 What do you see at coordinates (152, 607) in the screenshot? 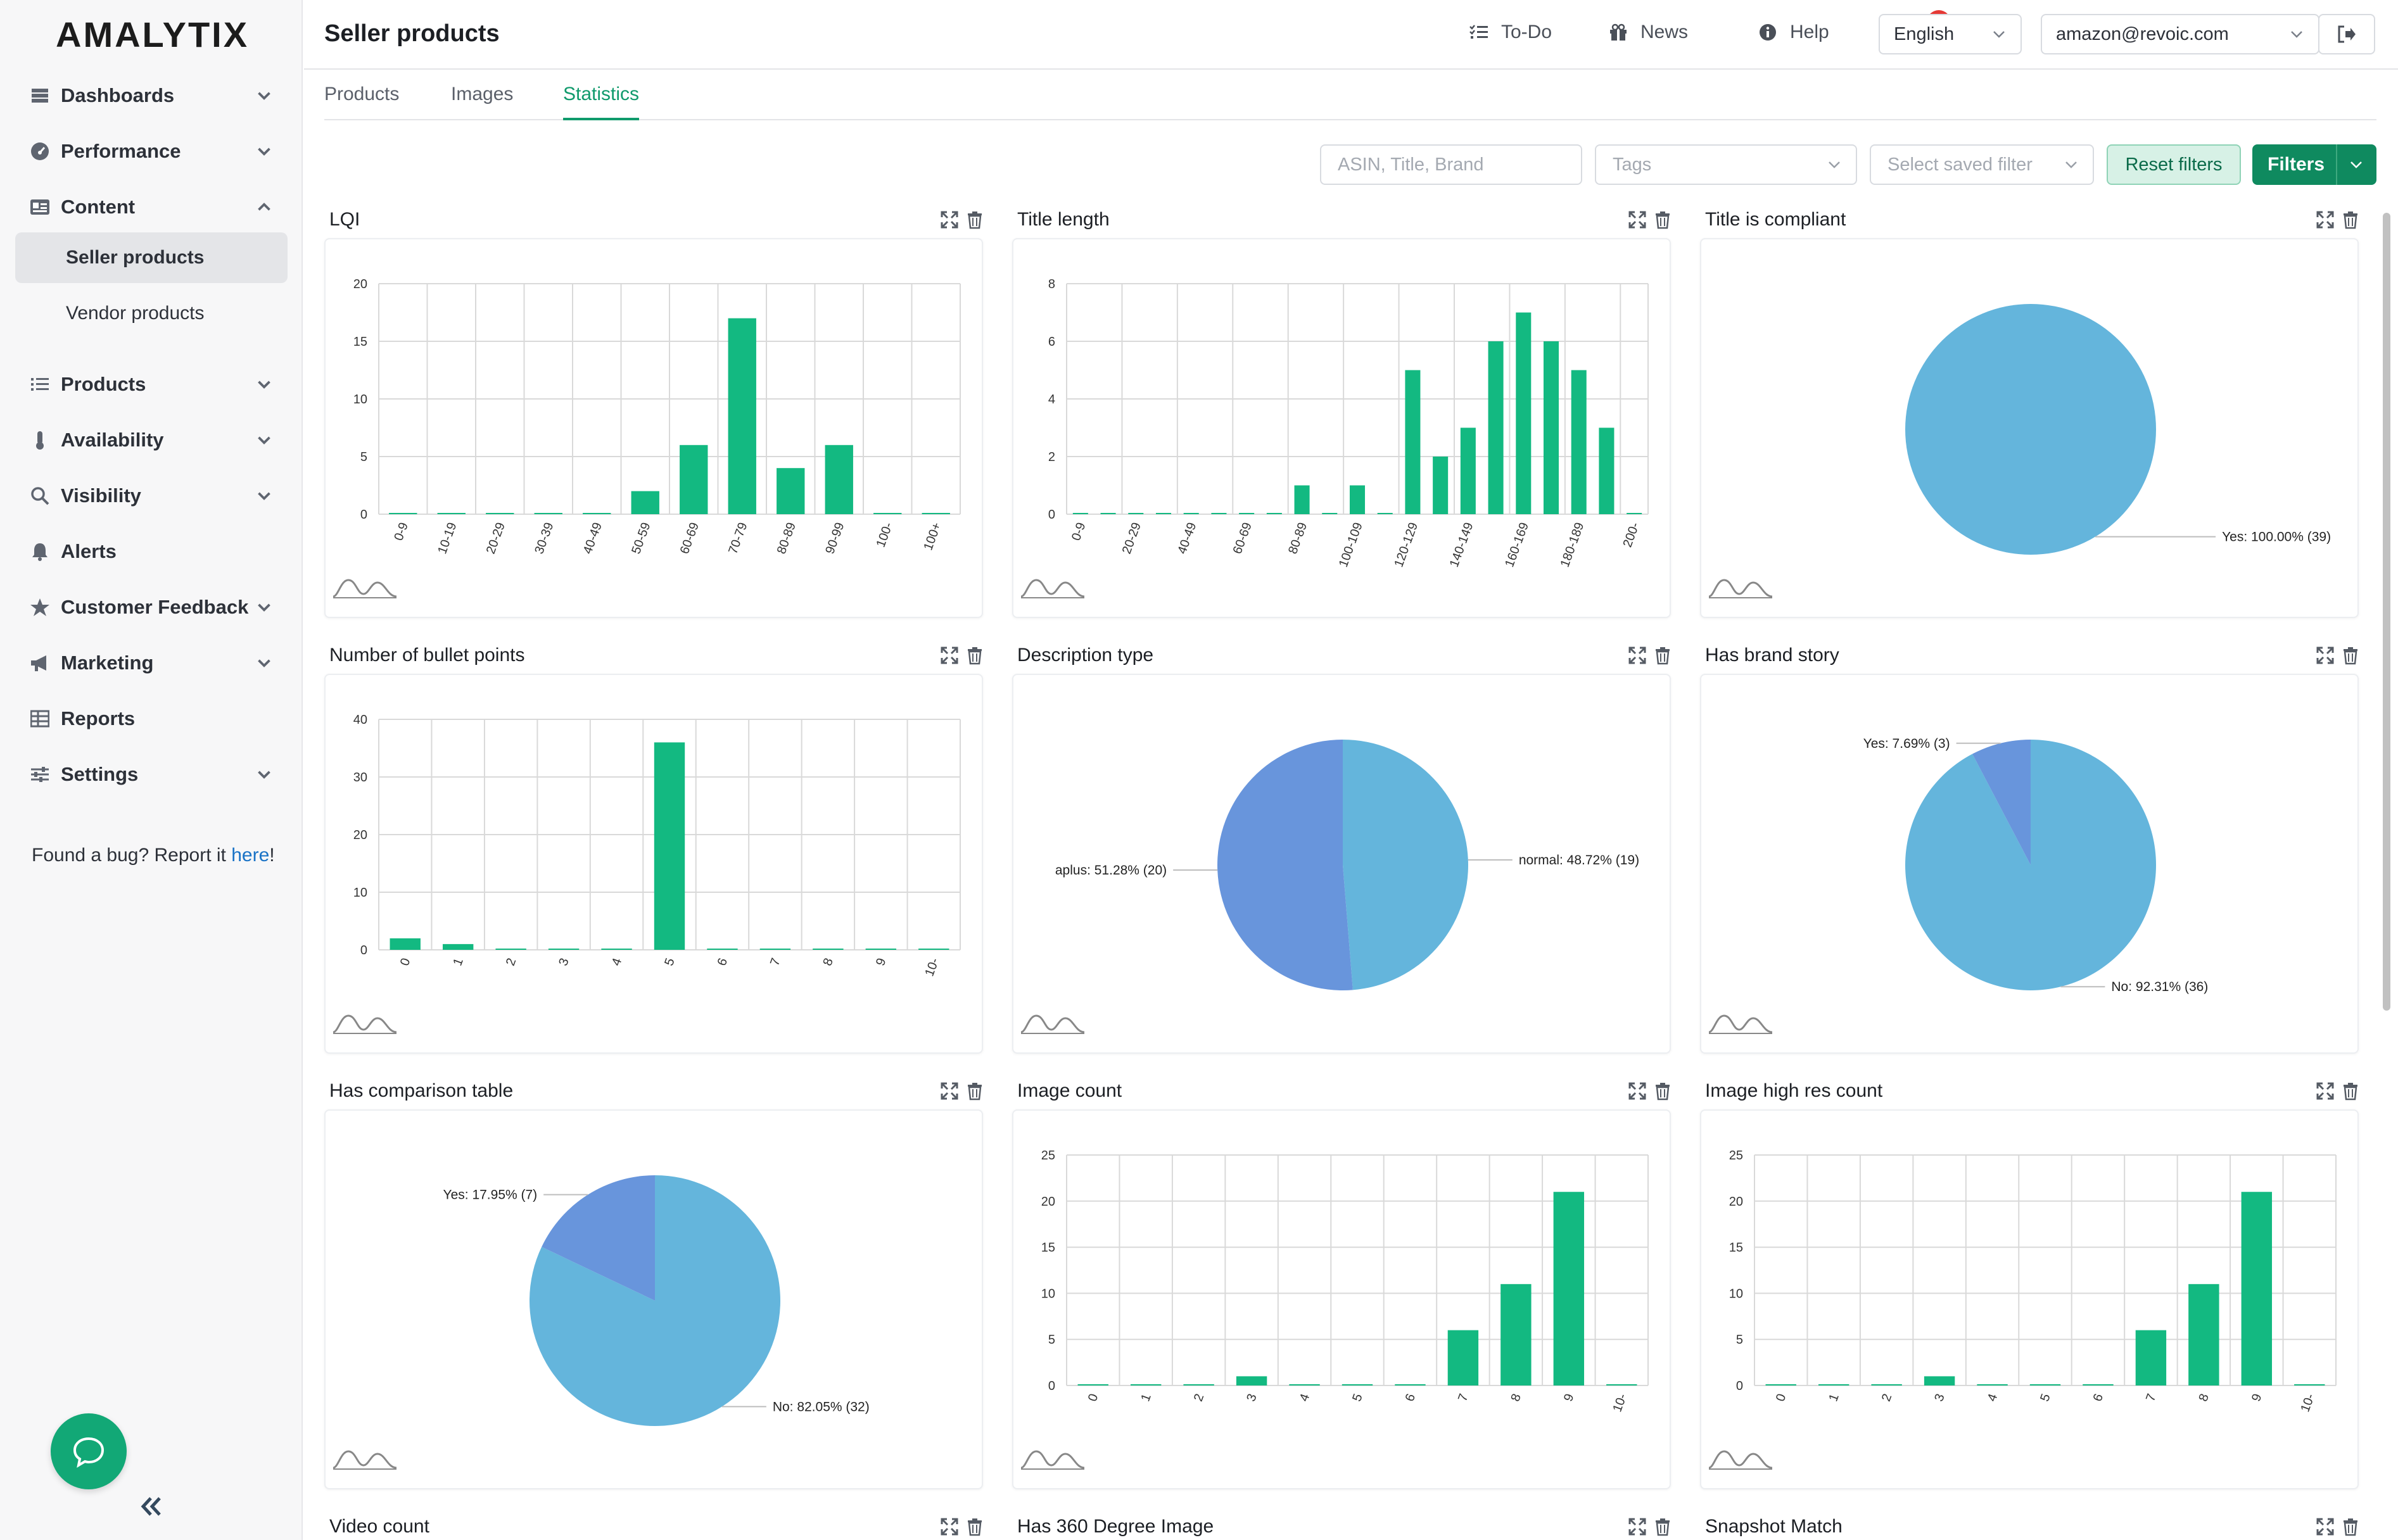
I see `sidebar-item-customer-feedback: Customer Feedback` at bounding box center [152, 607].